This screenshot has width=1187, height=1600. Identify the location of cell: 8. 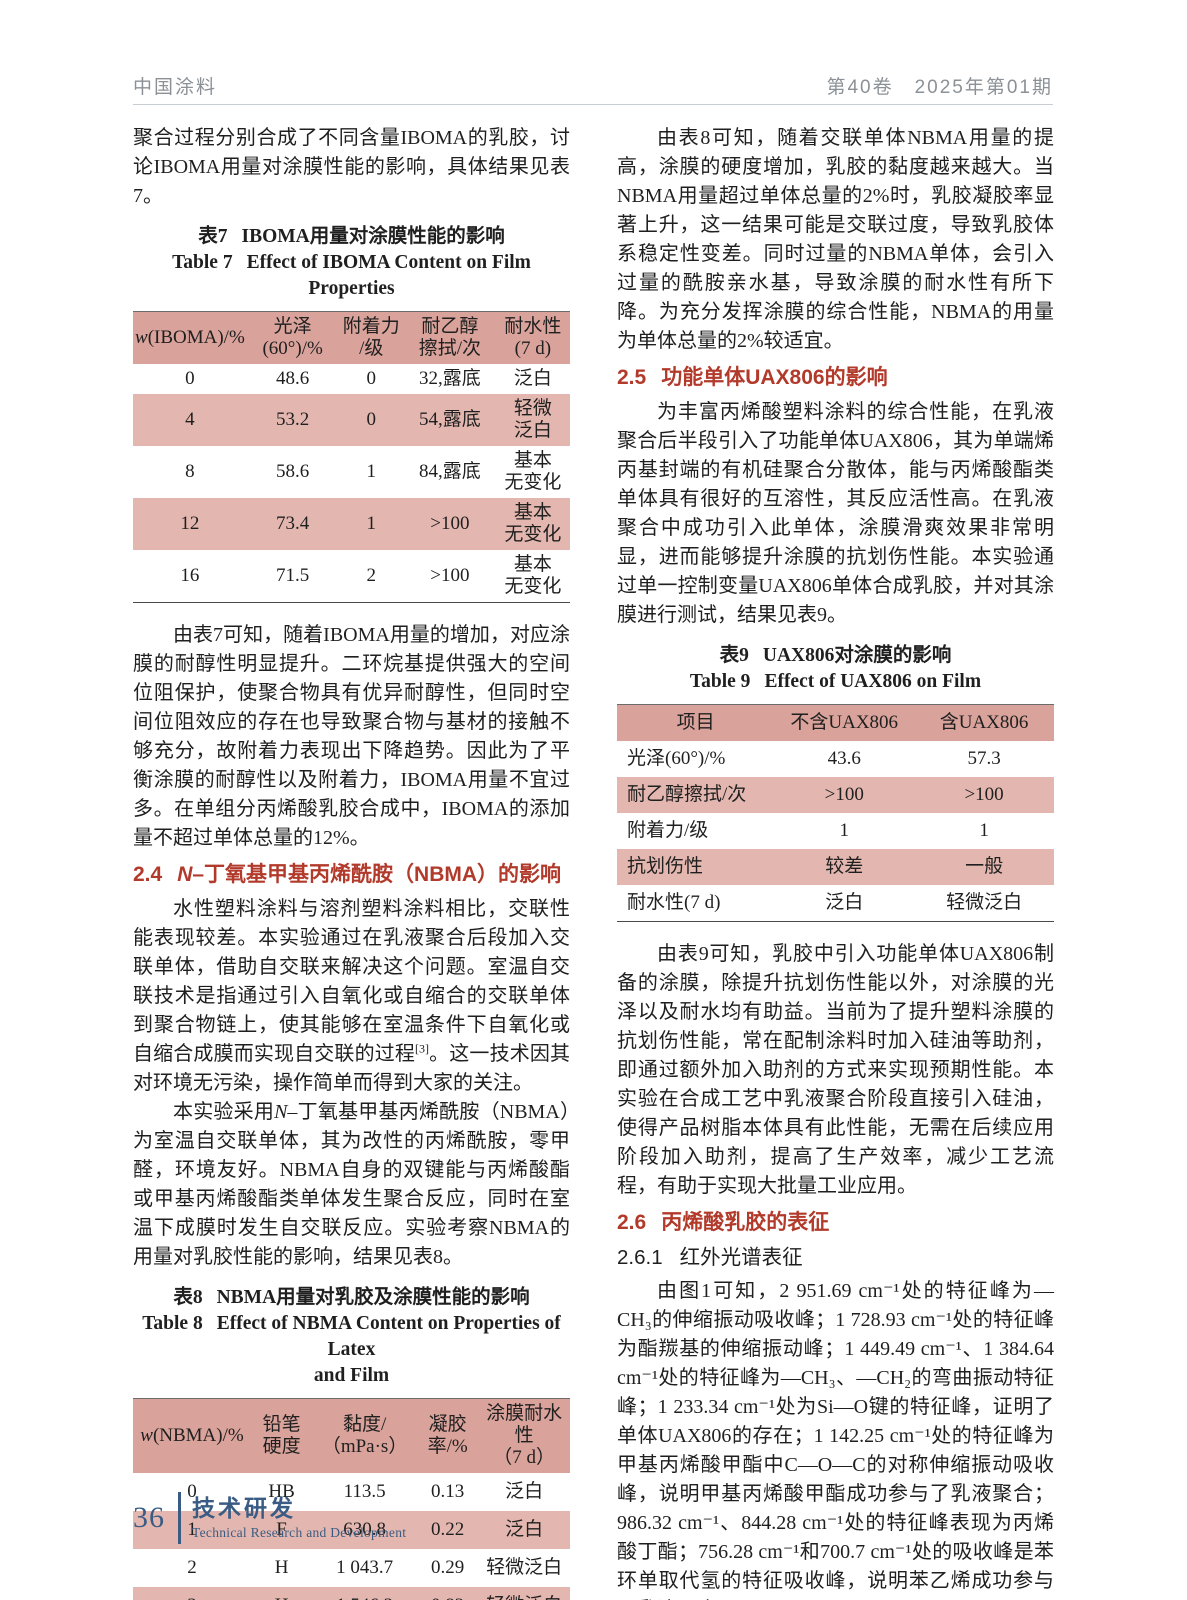
(190, 471).